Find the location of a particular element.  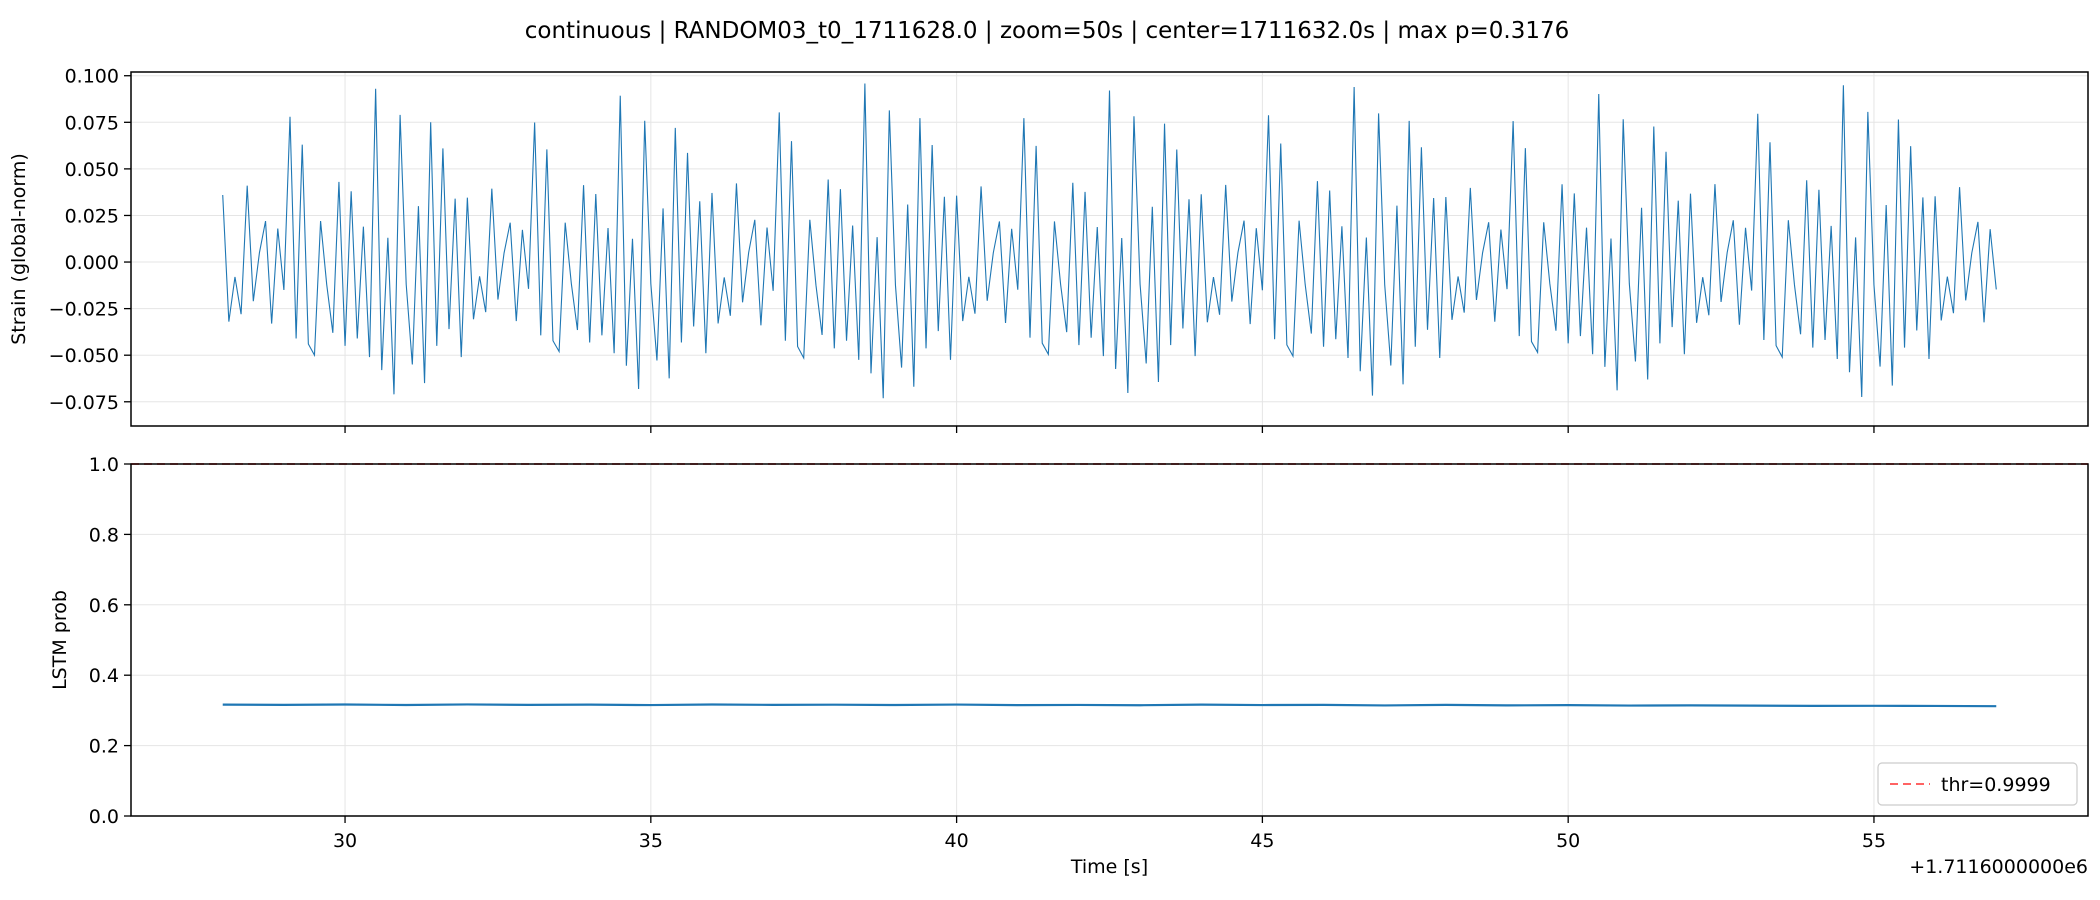

x-tick-label: 50 is located at coordinates (1568, 841).